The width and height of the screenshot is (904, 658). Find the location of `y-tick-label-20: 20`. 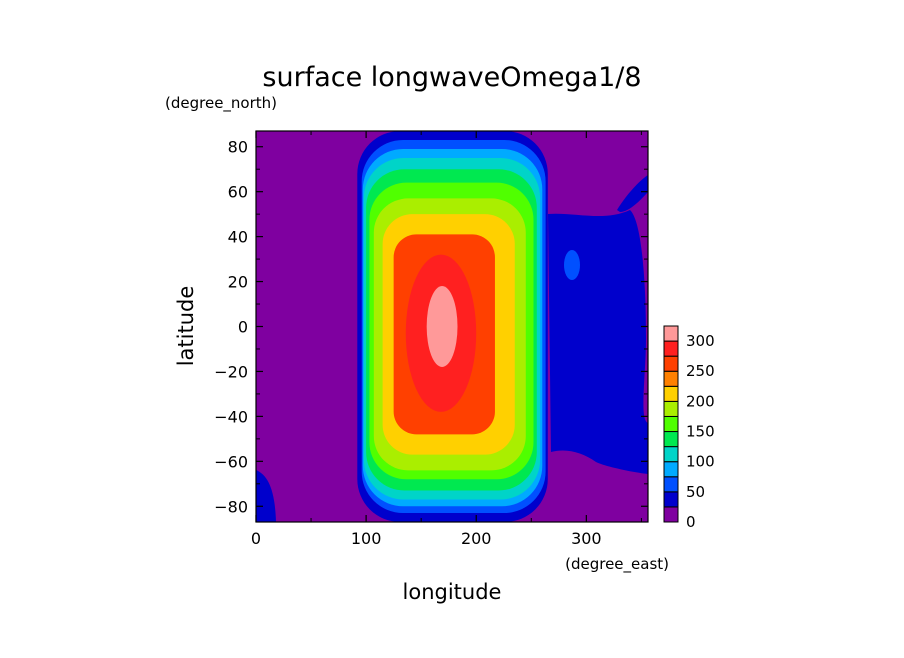

y-tick-label-20: 20 is located at coordinates (238, 282).